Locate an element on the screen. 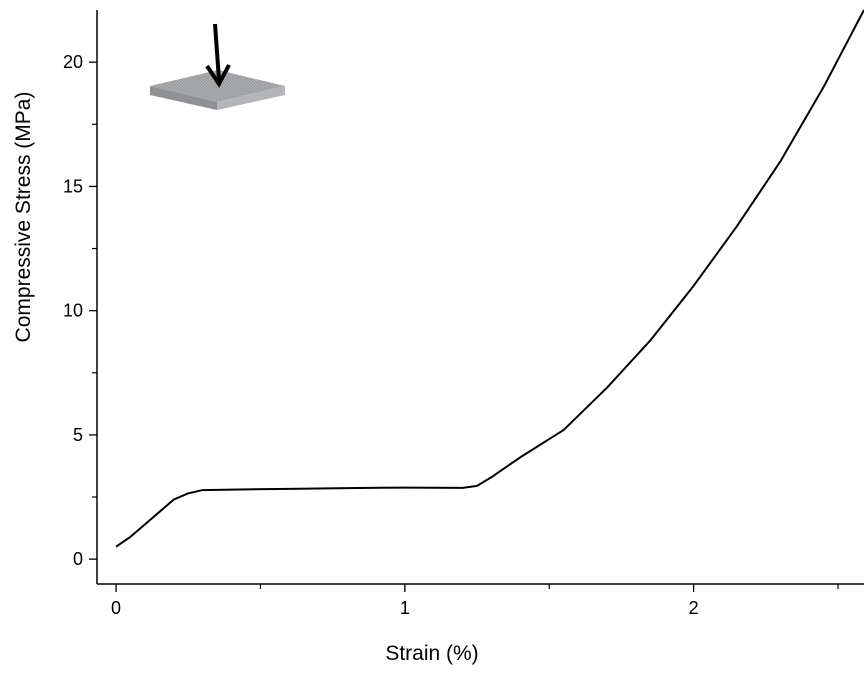 The image size is (864, 677). y-tick-label: 5 is located at coordinates (78, 435).